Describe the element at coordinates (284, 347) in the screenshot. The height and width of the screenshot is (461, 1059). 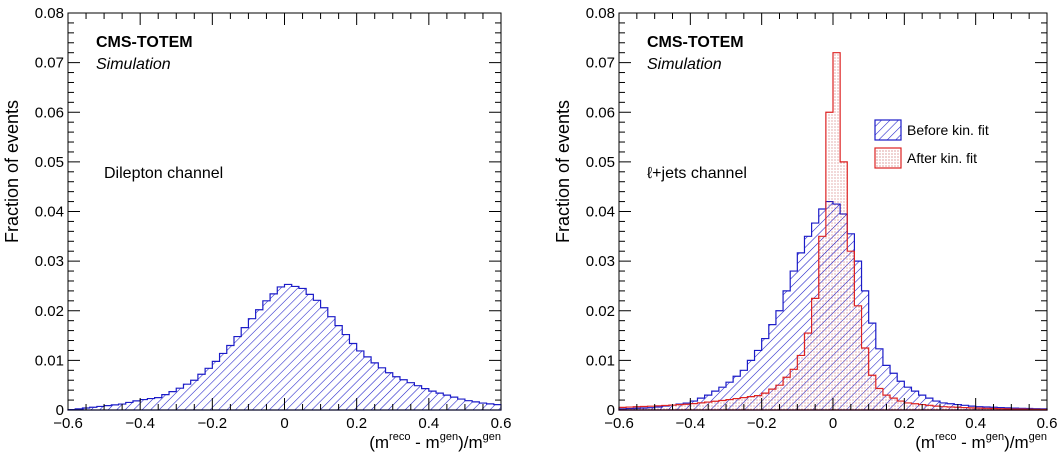
I see `histogram-series-main` at that location.